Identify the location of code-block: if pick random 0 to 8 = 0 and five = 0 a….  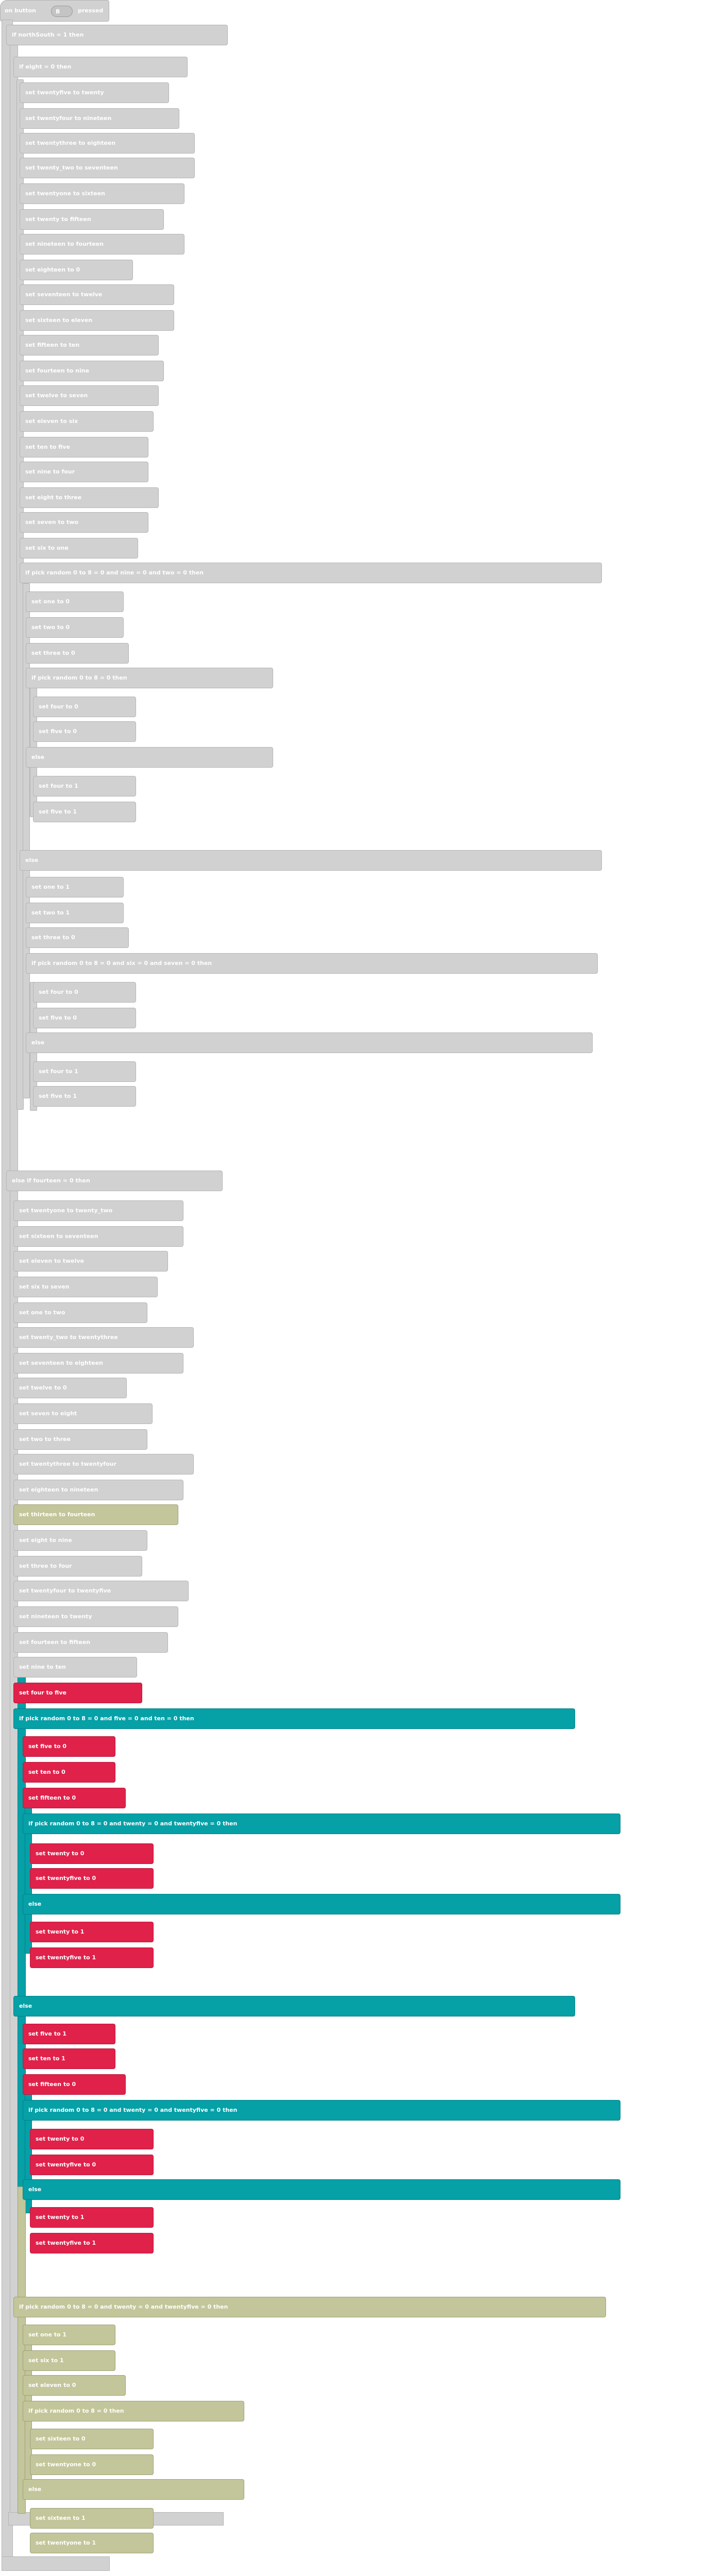
(294, 1718).